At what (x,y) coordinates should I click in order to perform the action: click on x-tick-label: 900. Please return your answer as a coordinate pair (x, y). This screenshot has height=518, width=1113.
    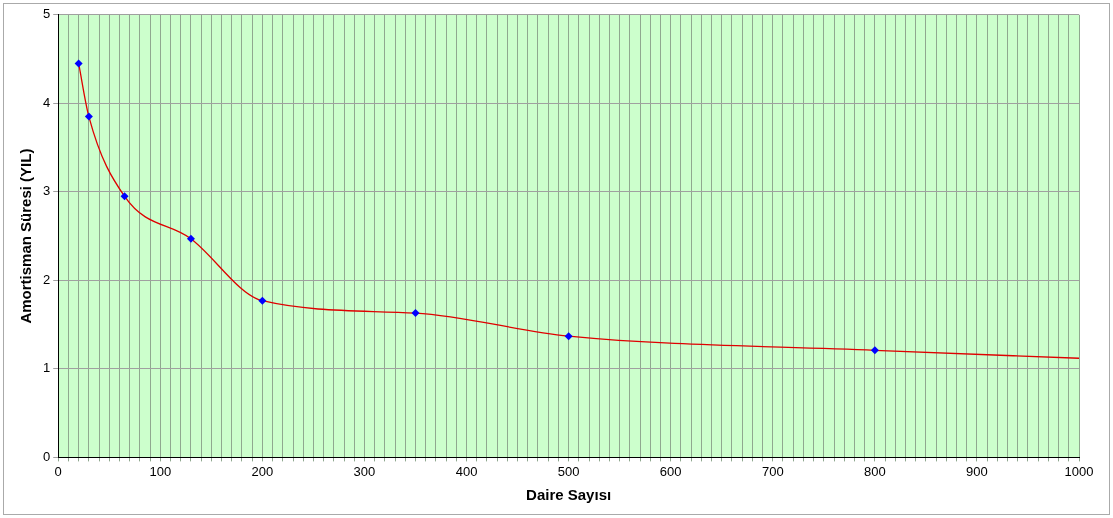
    Looking at the image, I should click on (977, 471).